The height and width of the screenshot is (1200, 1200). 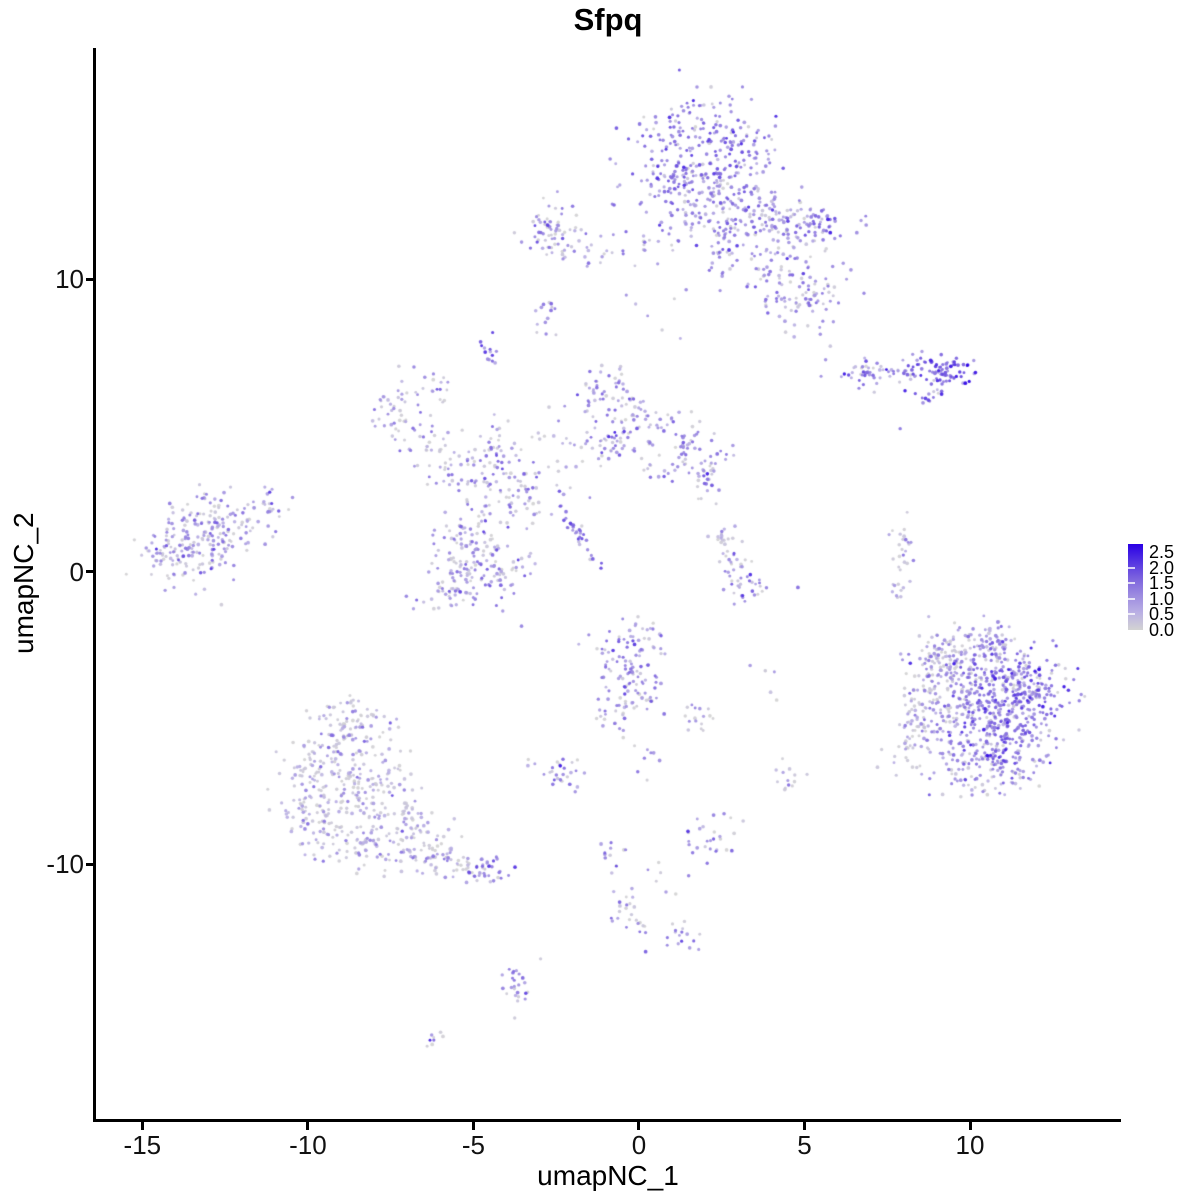 What do you see at coordinates (608, 1175) in the screenshot?
I see `x-axis-title: umapNC_1` at bounding box center [608, 1175].